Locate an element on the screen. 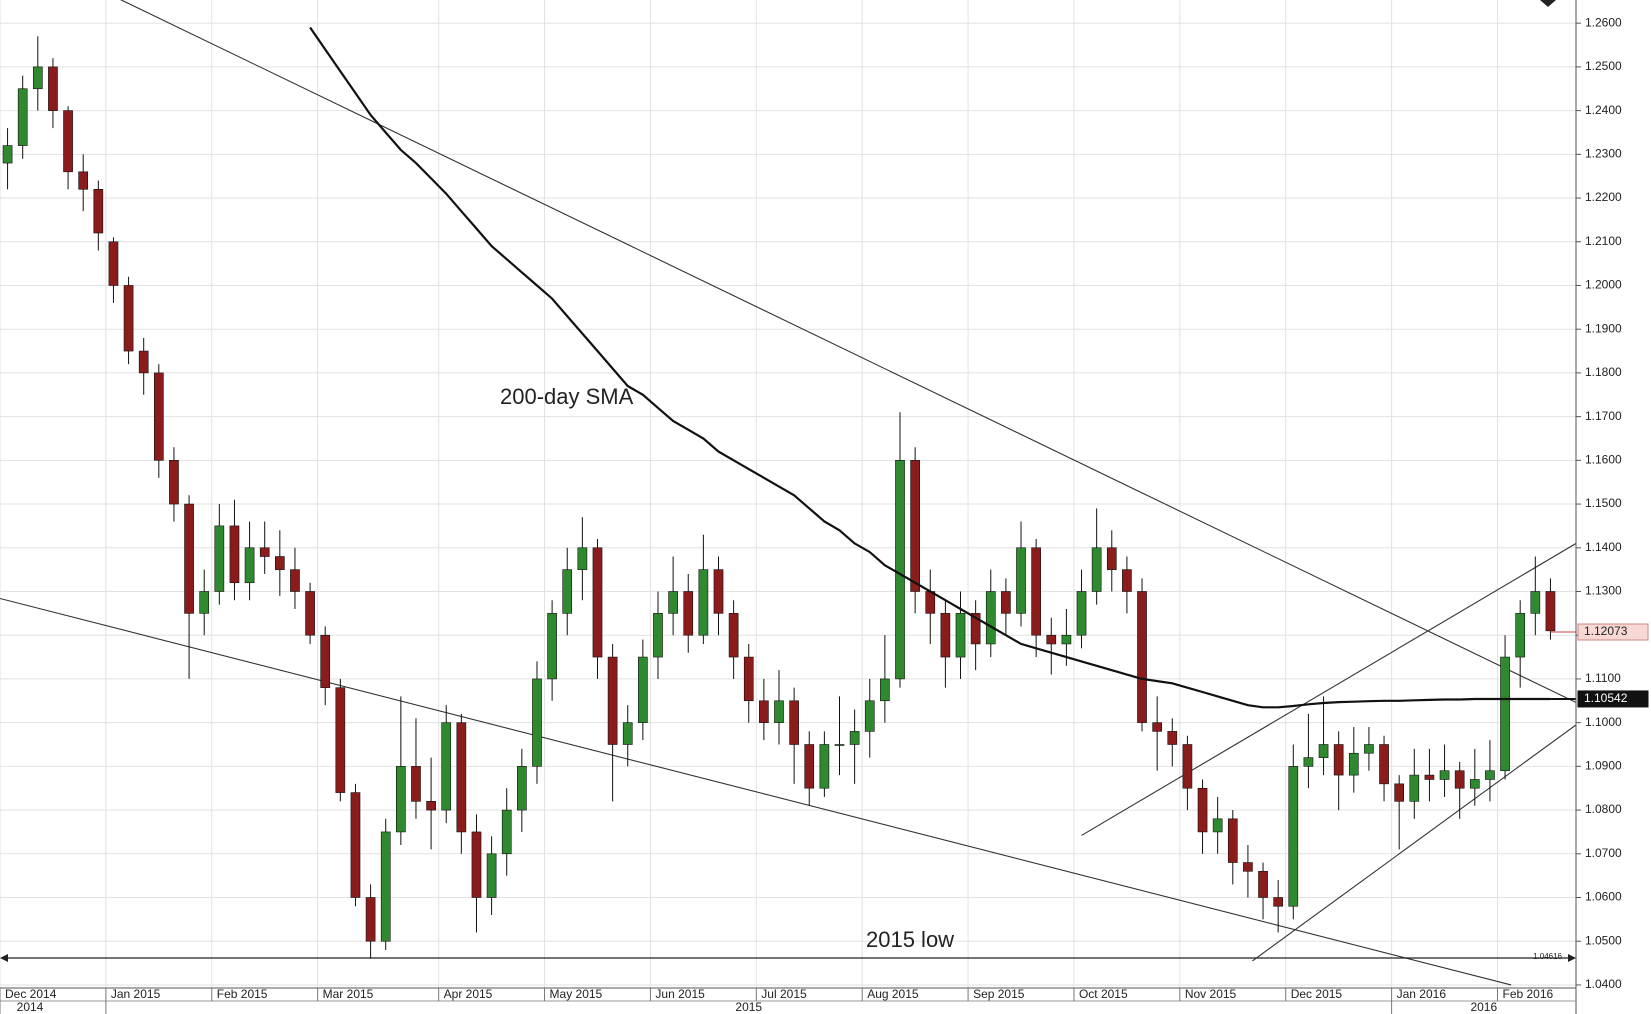 The height and width of the screenshot is (1014, 1651). y-tick-label: 1.1700 is located at coordinates (1603, 416).